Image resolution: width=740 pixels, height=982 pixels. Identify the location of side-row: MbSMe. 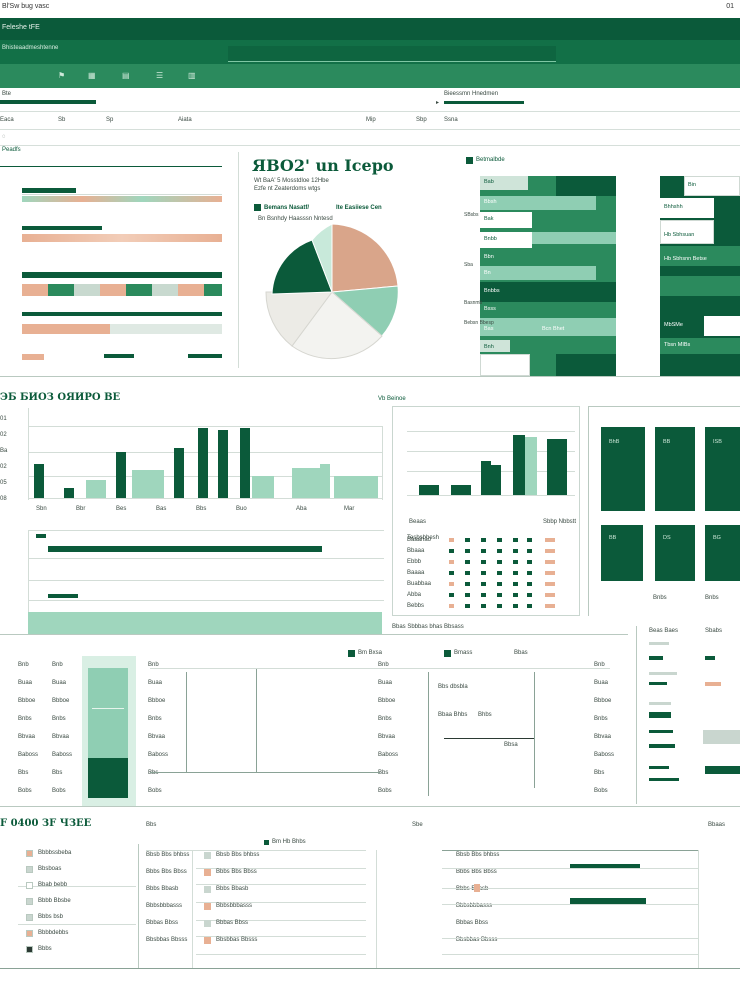
(673, 325).